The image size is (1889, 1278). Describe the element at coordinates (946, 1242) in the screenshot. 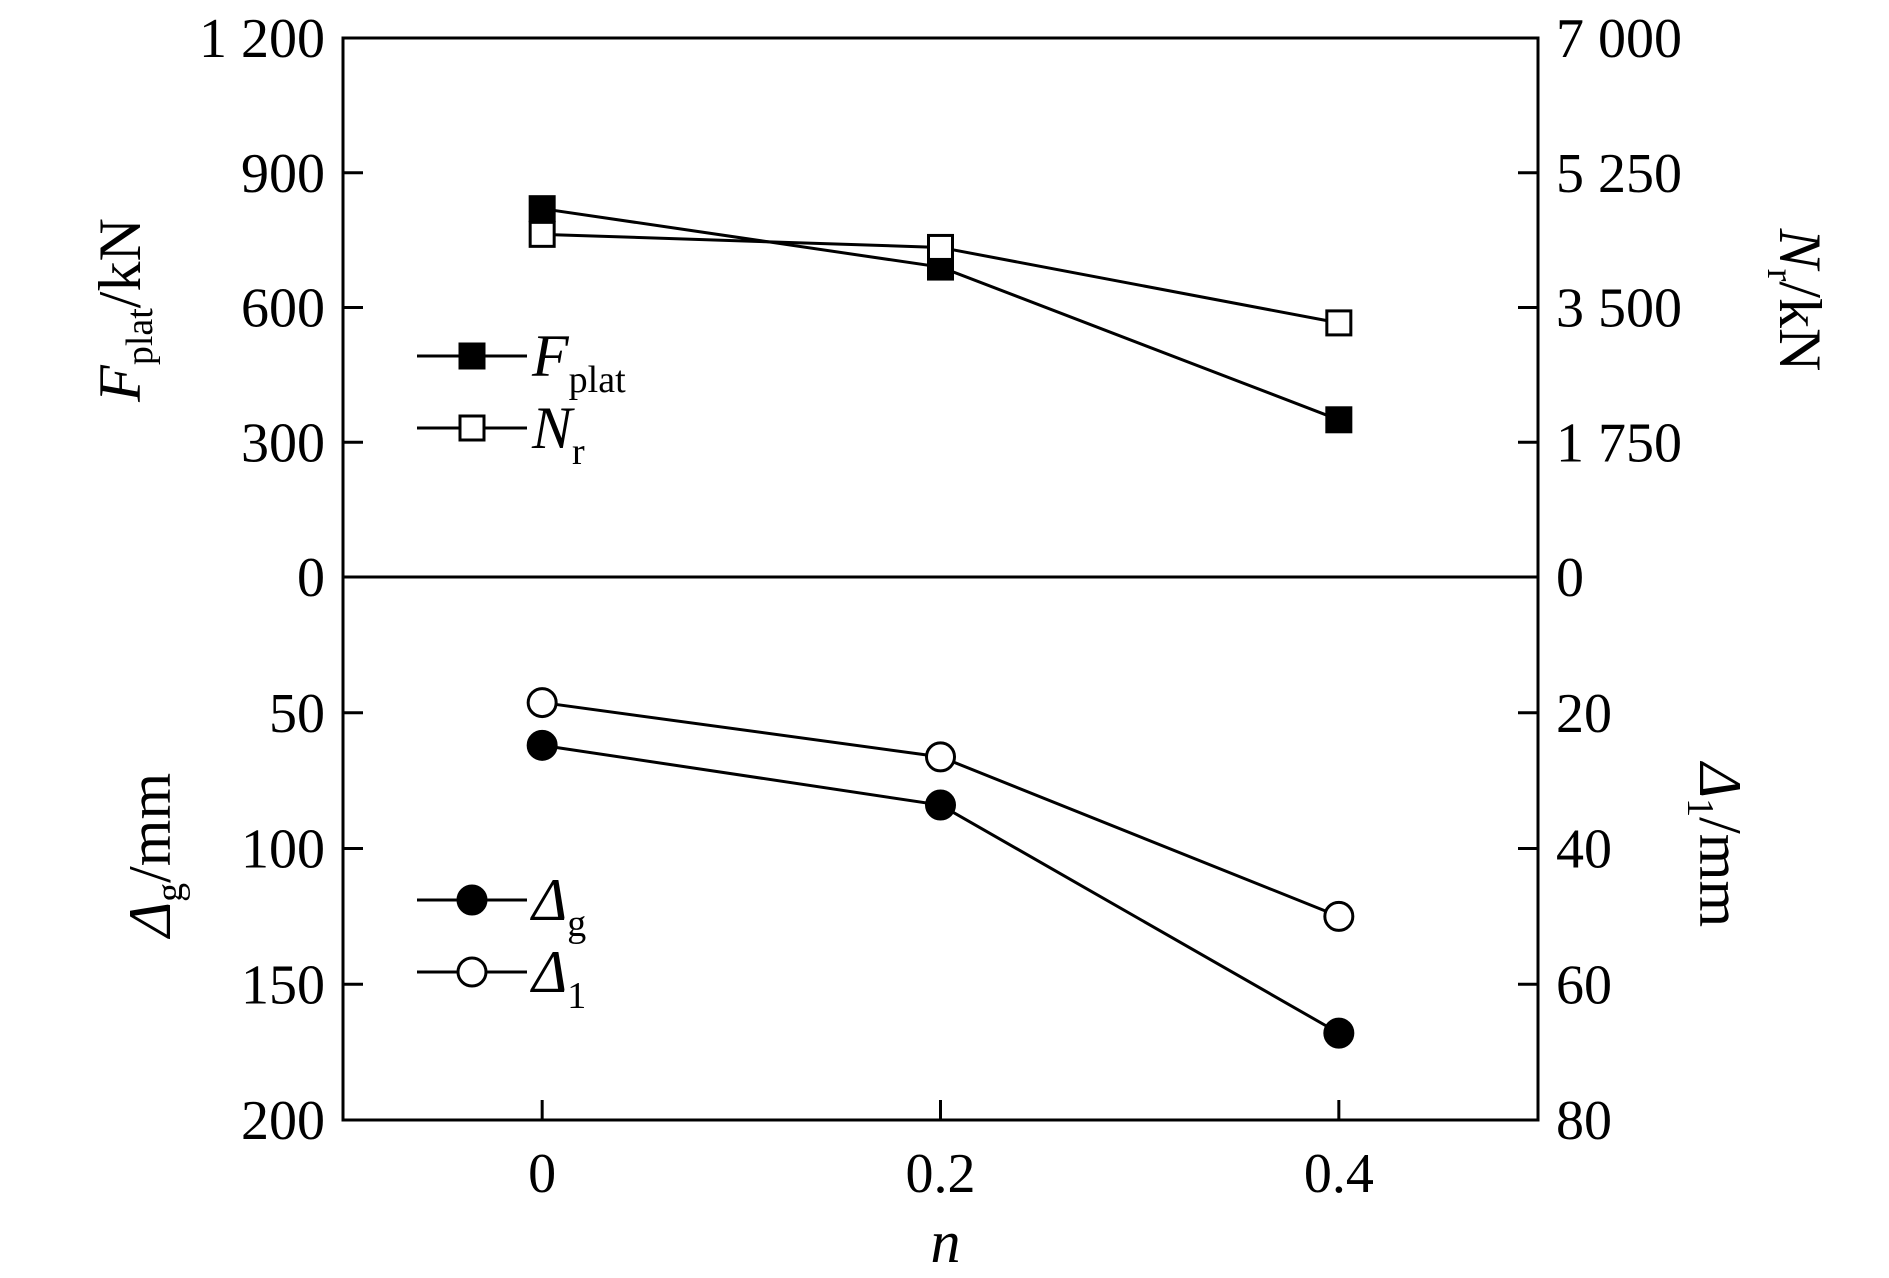

I see `x-axis-label: n` at that location.